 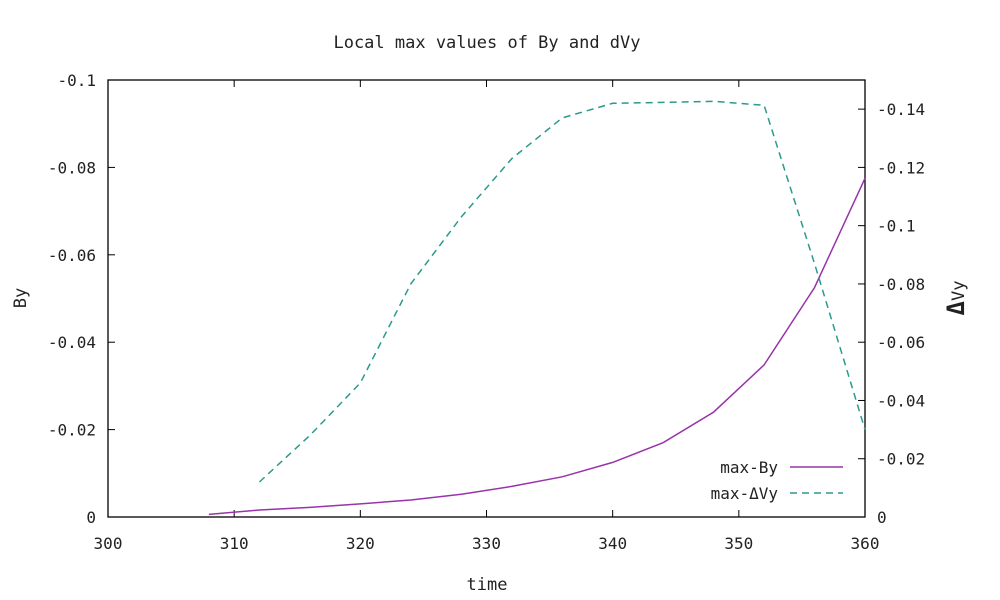 What do you see at coordinates (749, 467) in the screenshot?
I see `legend-label-max-by: max-By` at bounding box center [749, 467].